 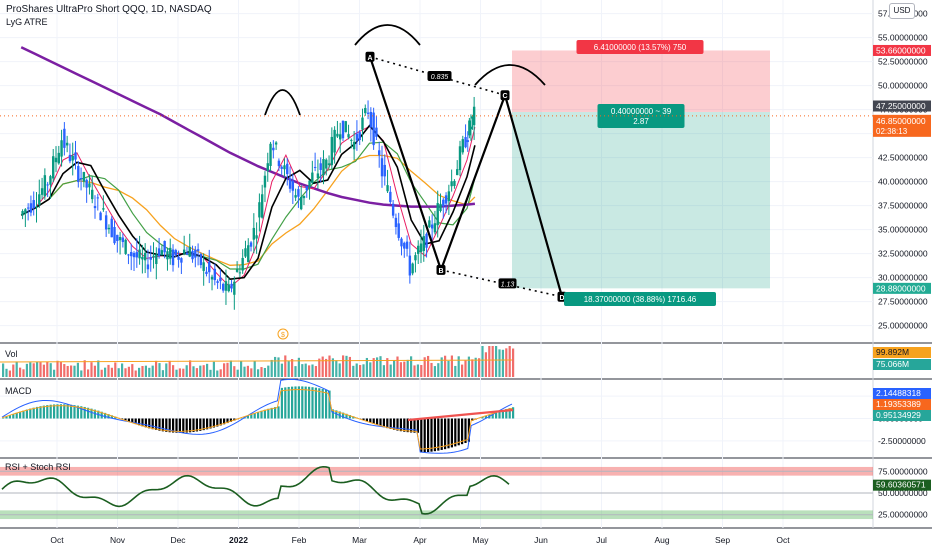 I want to click on price-tick-3: 50.00000000, so click(x=903, y=86).